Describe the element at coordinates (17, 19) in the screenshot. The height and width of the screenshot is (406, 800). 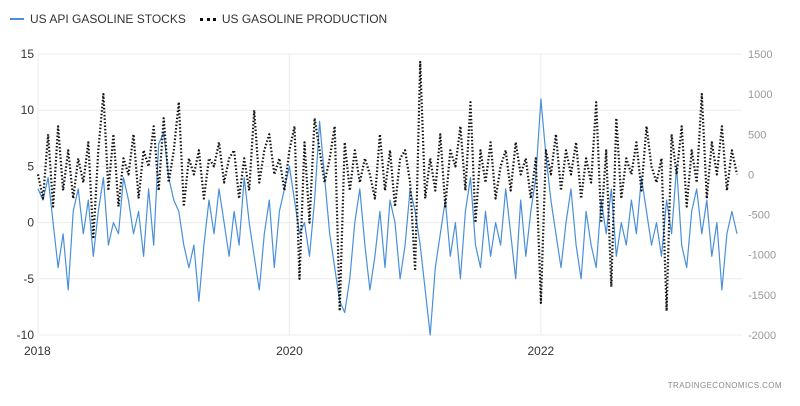
I see `legend-swatch-stocks` at that location.